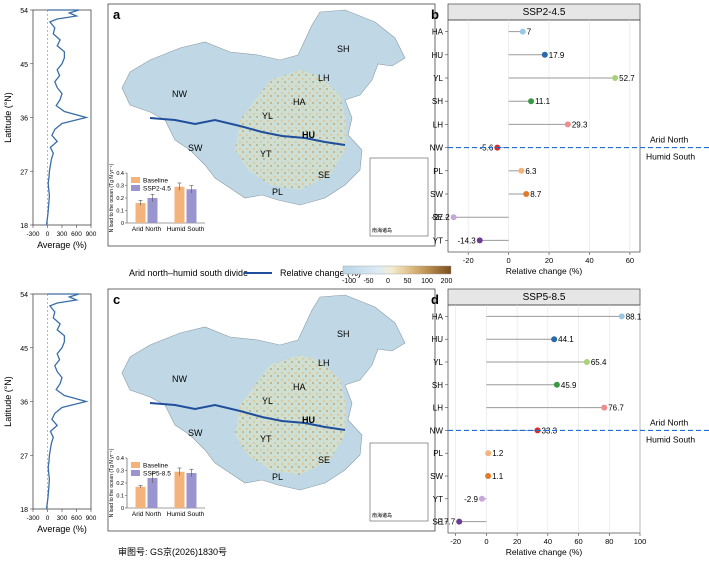  I want to click on region-tick-label: LH, so click(438, 124).